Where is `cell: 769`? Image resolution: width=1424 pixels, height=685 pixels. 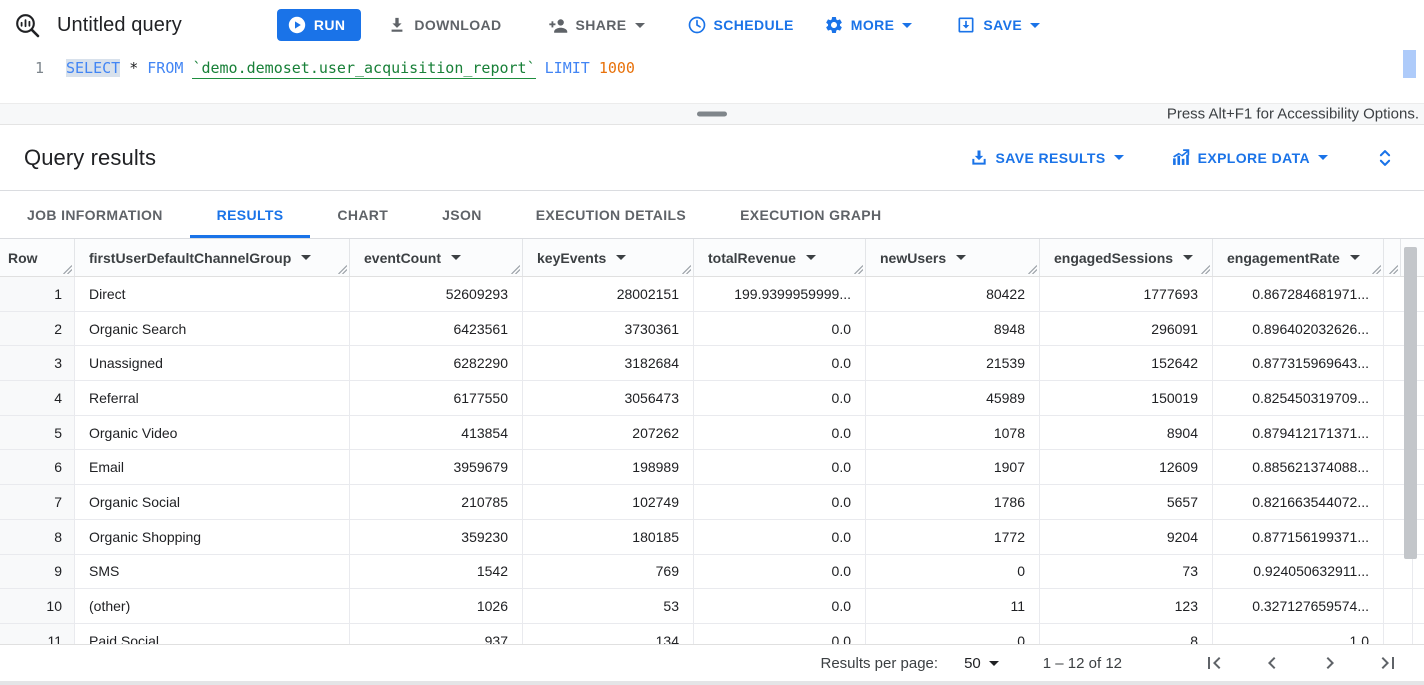
cell: 769 is located at coordinates (608, 571).